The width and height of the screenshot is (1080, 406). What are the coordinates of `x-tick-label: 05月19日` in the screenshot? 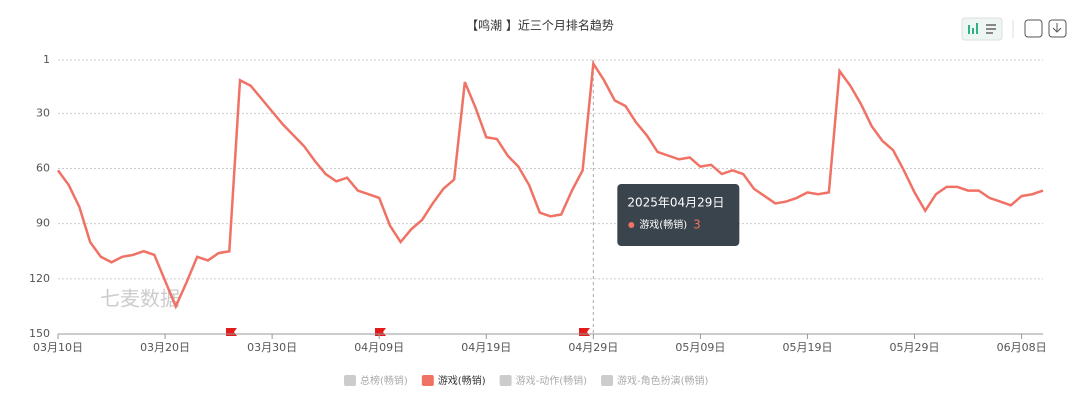 It's located at (807, 347).